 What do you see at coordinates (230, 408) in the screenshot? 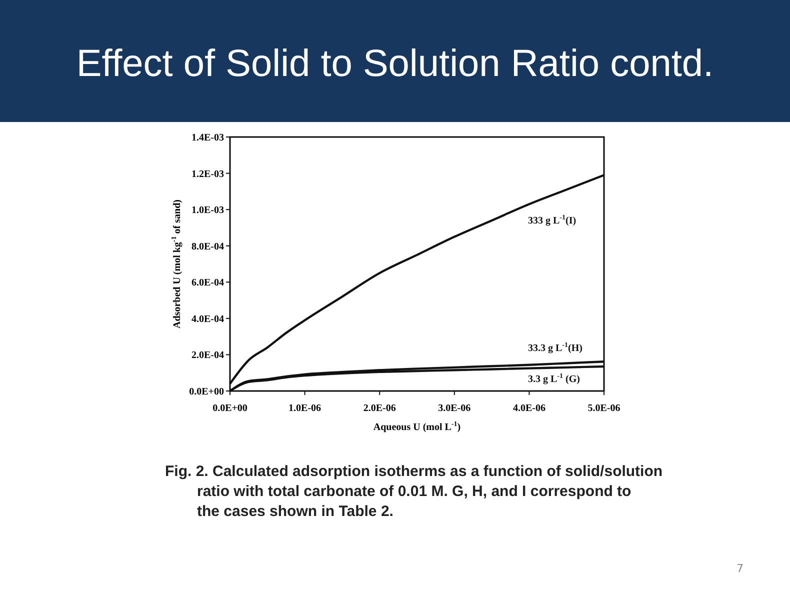
I see `x-tick-label: 0.0E+00` at bounding box center [230, 408].